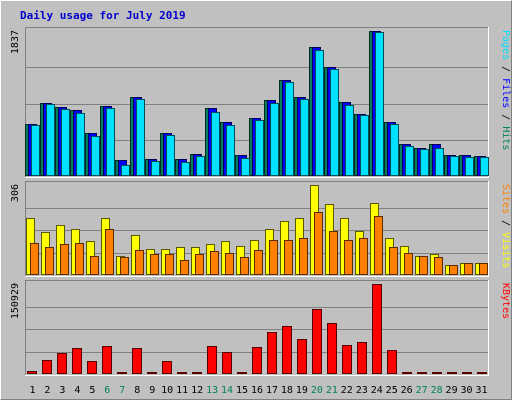 The image size is (512, 400). I want to click on legend-entry: Visits, so click(505, 250).